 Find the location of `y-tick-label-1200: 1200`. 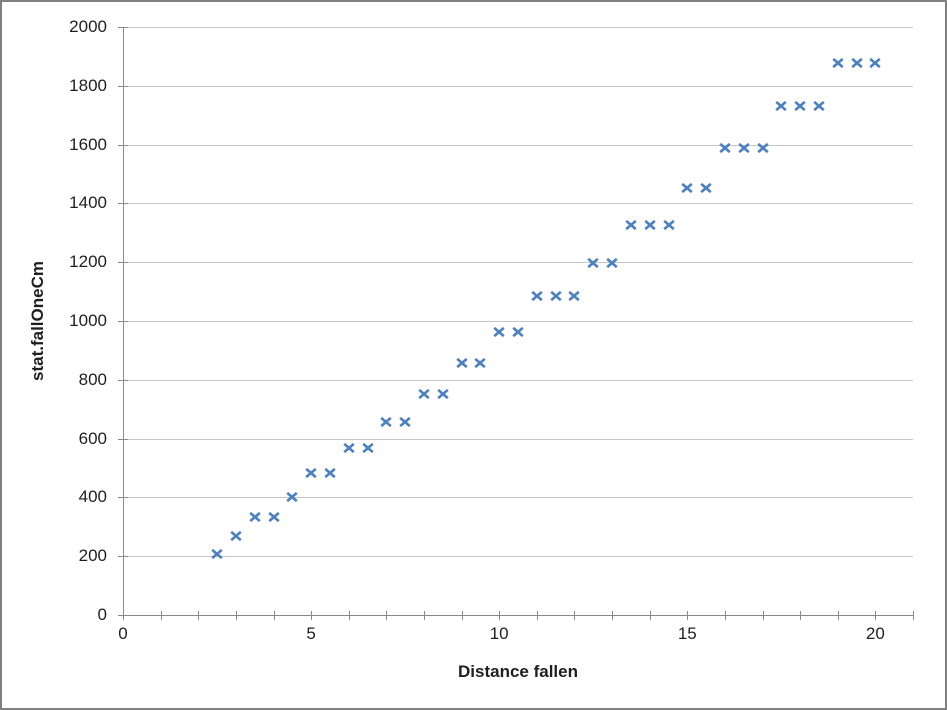

y-tick-label-1200: 1200 is located at coordinates (88, 262).